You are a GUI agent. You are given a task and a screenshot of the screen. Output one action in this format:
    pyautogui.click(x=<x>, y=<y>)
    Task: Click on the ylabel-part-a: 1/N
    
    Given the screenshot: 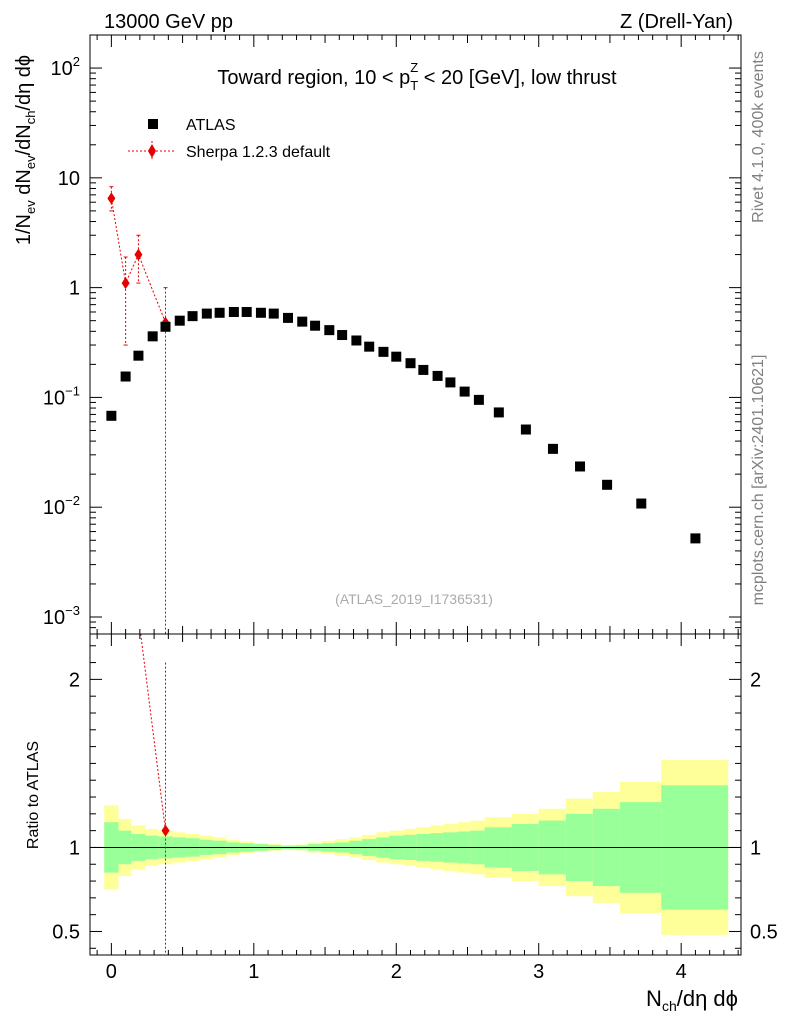 What is the action you would take?
    pyautogui.click(x=24, y=229)
    